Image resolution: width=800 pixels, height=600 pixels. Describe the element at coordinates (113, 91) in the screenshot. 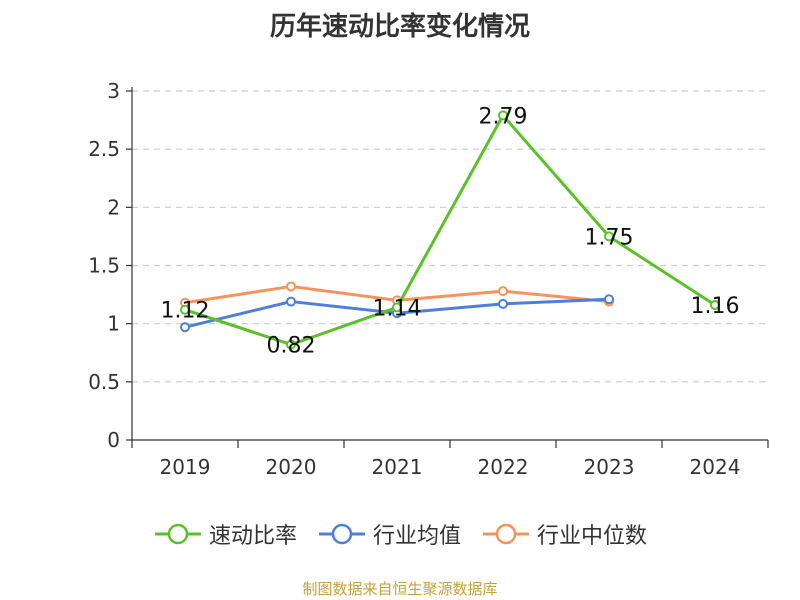

I see `y-tick-label: 3` at that location.